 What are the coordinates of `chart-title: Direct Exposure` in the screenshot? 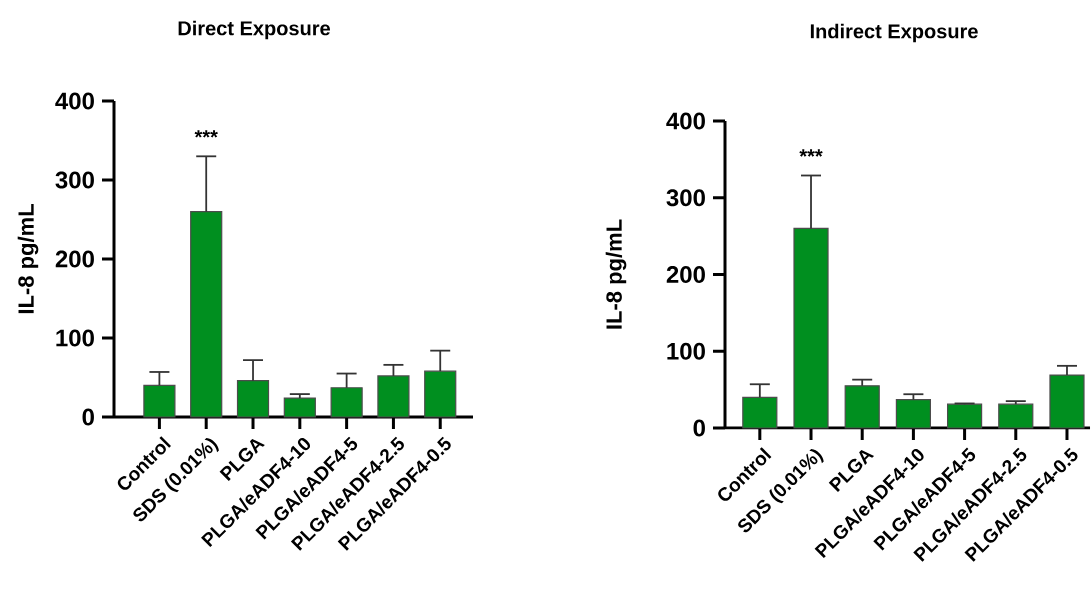 It's located at (254, 30).